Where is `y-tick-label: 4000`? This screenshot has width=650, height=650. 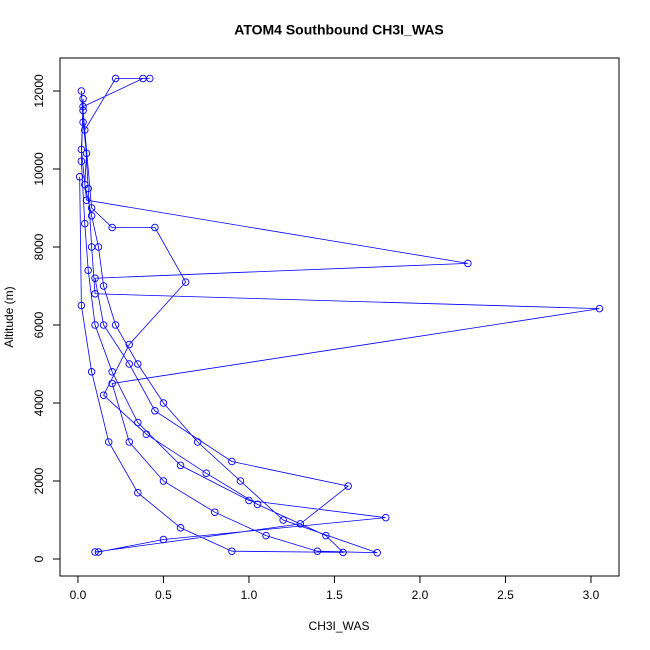
y-tick-label: 4000 is located at coordinates (39, 402).